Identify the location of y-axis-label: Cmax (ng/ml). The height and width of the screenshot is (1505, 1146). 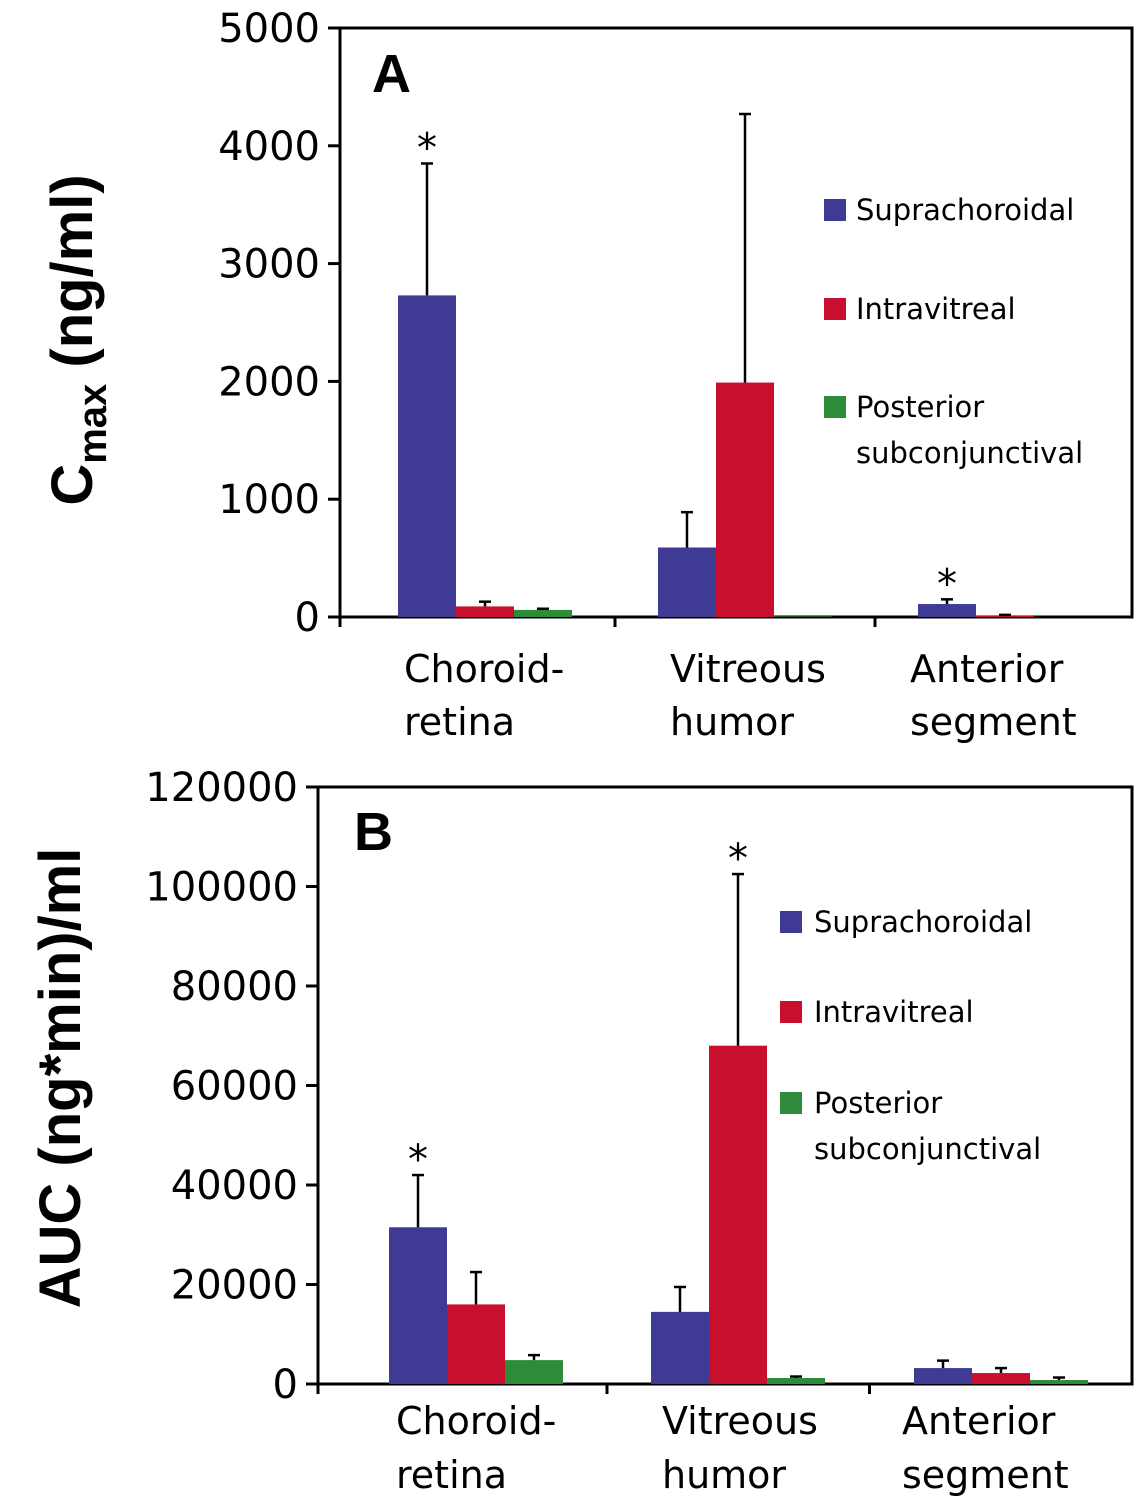
(77, 339).